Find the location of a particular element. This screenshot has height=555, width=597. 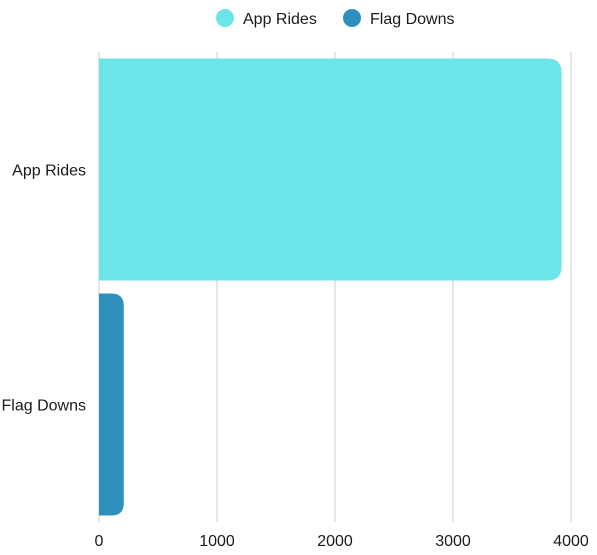

bar-flag-downs is located at coordinates (111, 404).